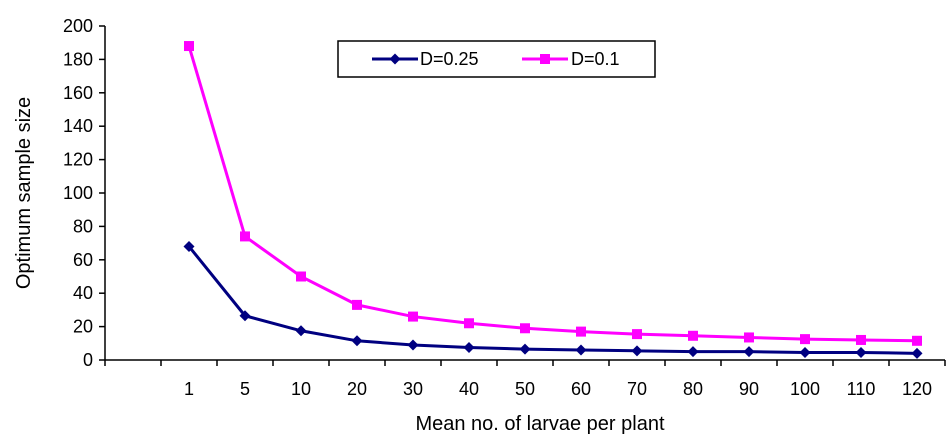 This screenshot has width=951, height=440. Describe the element at coordinates (496, 59) in the screenshot. I see `legend: D=0.25 D=0.1` at that location.